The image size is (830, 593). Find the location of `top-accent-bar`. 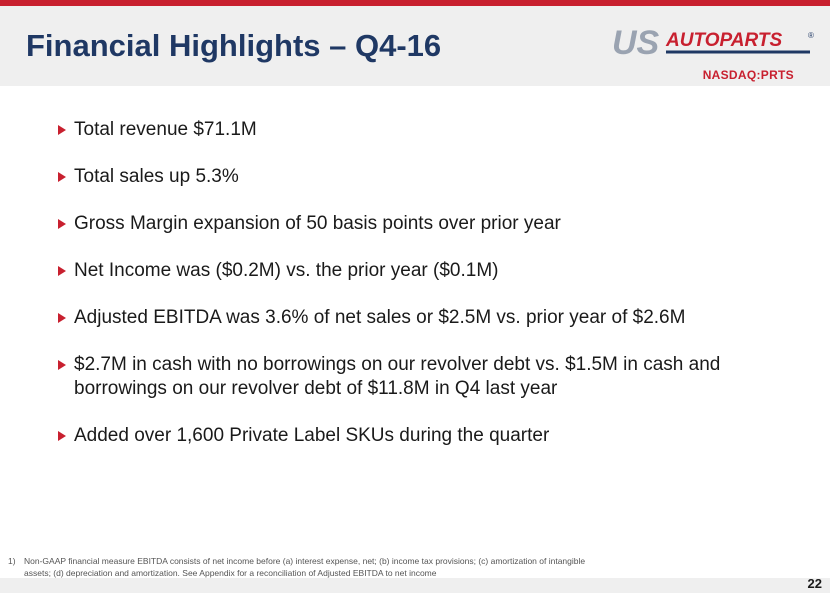

top-accent-bar is located at coordinates (415, 3).